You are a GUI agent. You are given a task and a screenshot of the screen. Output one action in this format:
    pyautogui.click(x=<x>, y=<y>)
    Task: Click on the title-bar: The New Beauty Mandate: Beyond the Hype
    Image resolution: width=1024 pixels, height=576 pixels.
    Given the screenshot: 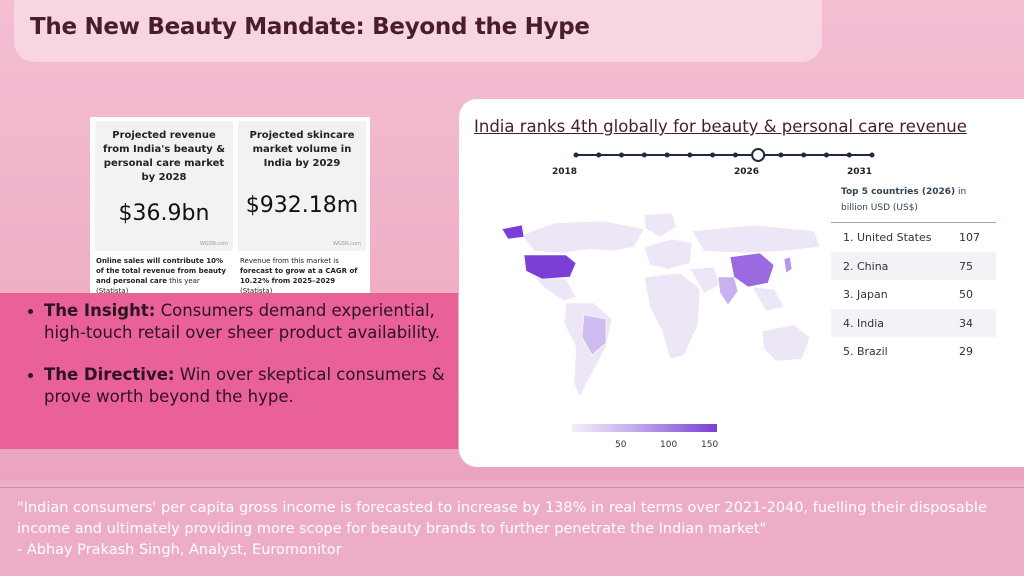 What is the action you would take?
    pyautogui.click(x=418, y=31)
    